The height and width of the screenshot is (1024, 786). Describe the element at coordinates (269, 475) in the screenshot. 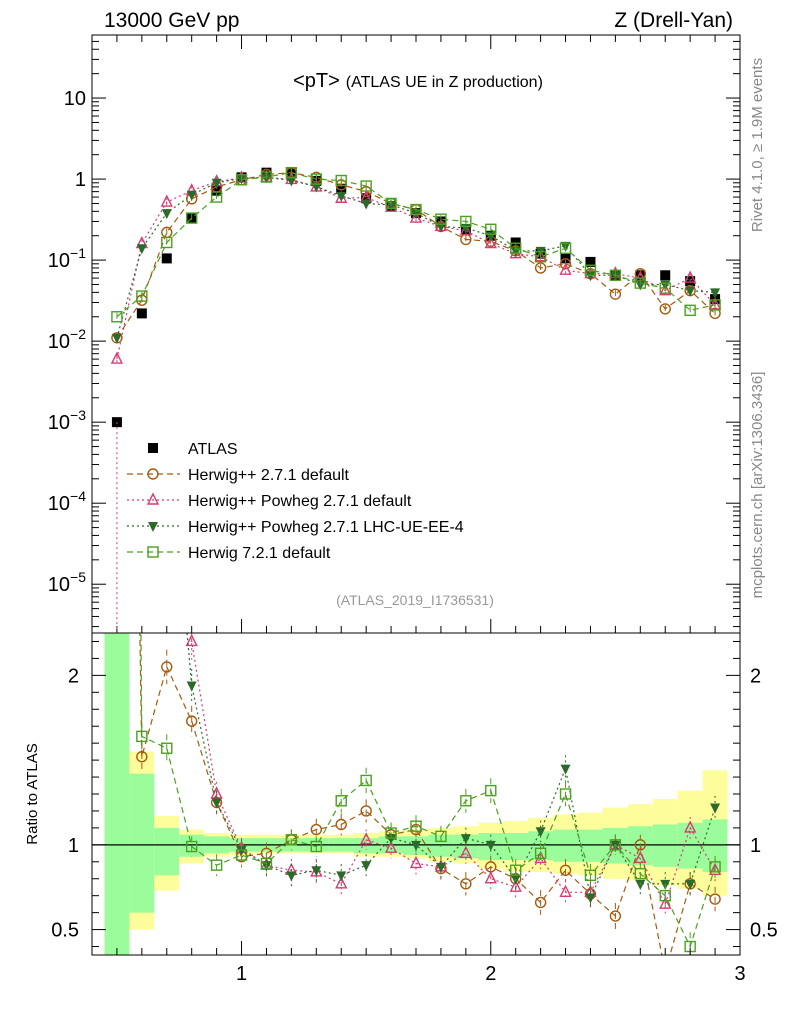

I see `legend-label-herwig_271: Herwig++ 2.7.1 default` at that location.